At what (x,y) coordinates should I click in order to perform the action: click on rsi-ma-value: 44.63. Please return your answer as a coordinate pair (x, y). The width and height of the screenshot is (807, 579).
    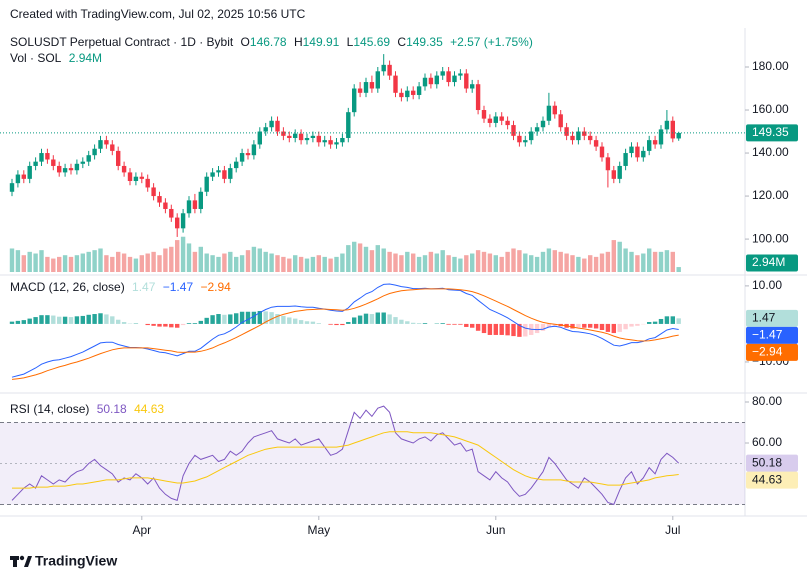
    Looking at the image, I should click on (149, 409).